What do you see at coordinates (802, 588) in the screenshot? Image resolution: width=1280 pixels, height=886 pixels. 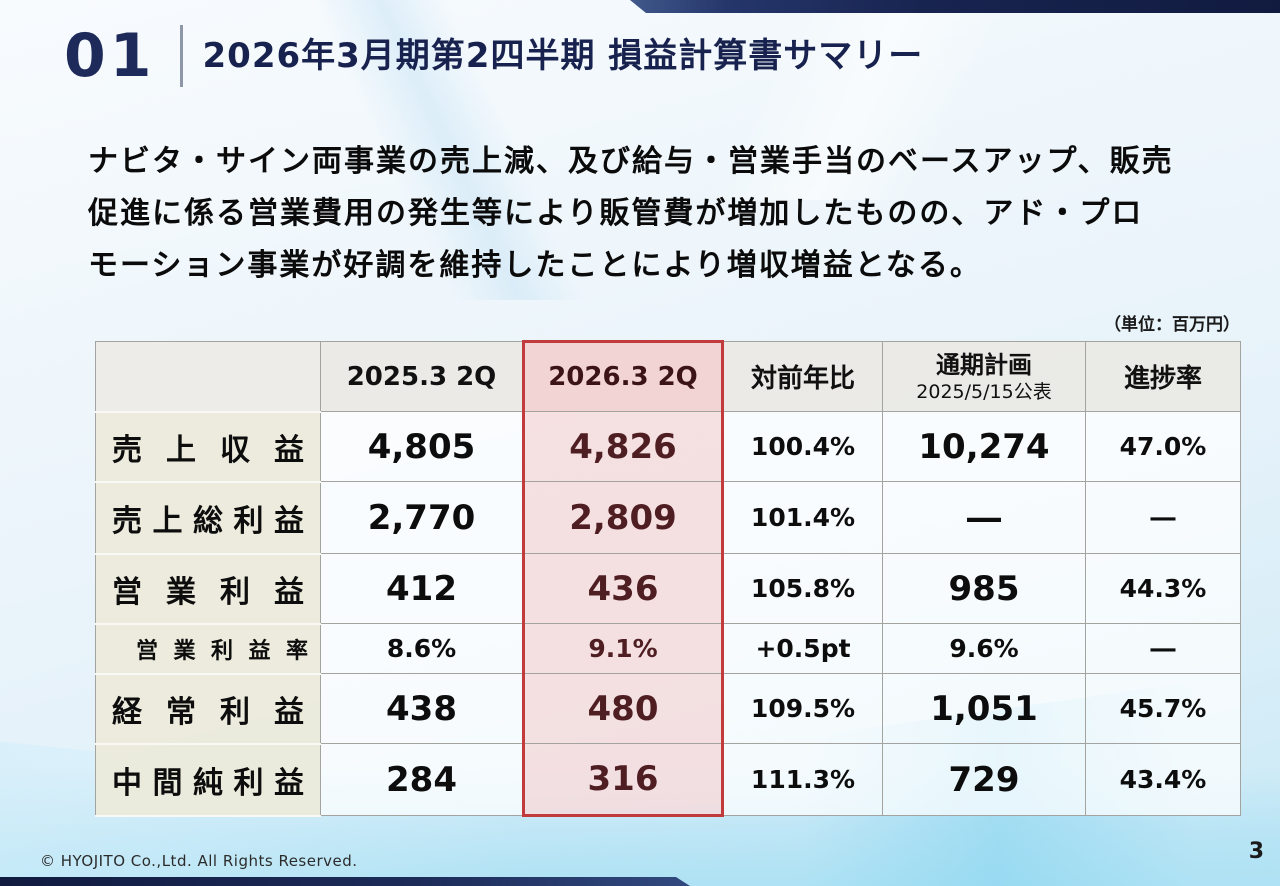 I see `cell-yoy: 105.8%` at bounding box center [802, 588].